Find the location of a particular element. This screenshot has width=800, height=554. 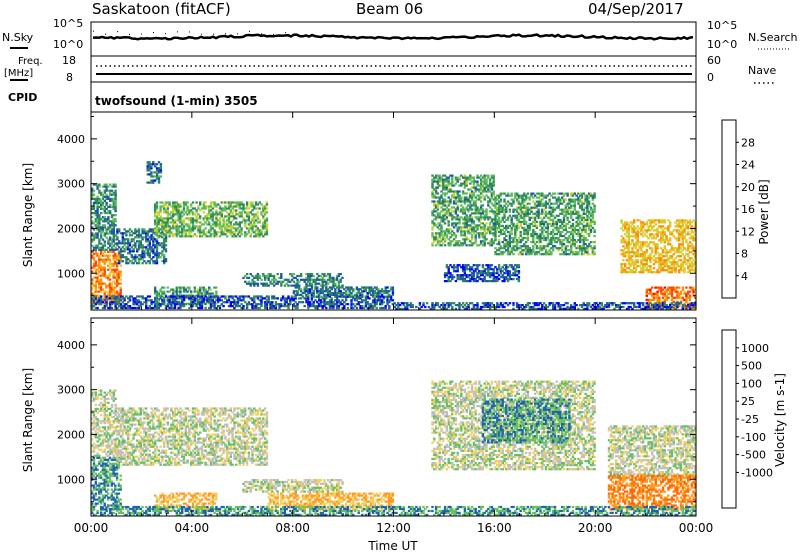

date-label: 04/Sep/2017 is located at coordinates (636, 9).